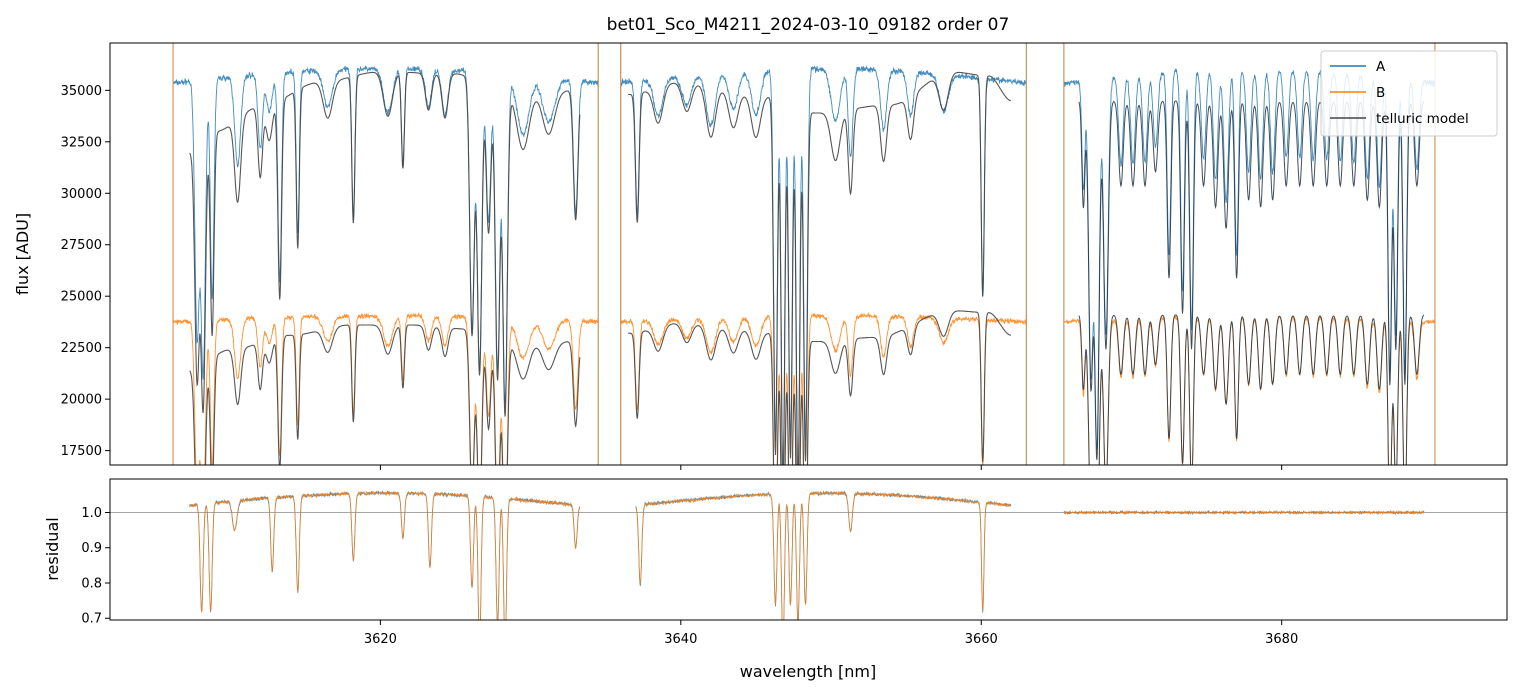 This screenshot has height=696, width=1520. What do you see at coordinates (91, 548) in the screenshot?
I see `residual-y-tick-label: 0.9` at bounding box center [91, 548].